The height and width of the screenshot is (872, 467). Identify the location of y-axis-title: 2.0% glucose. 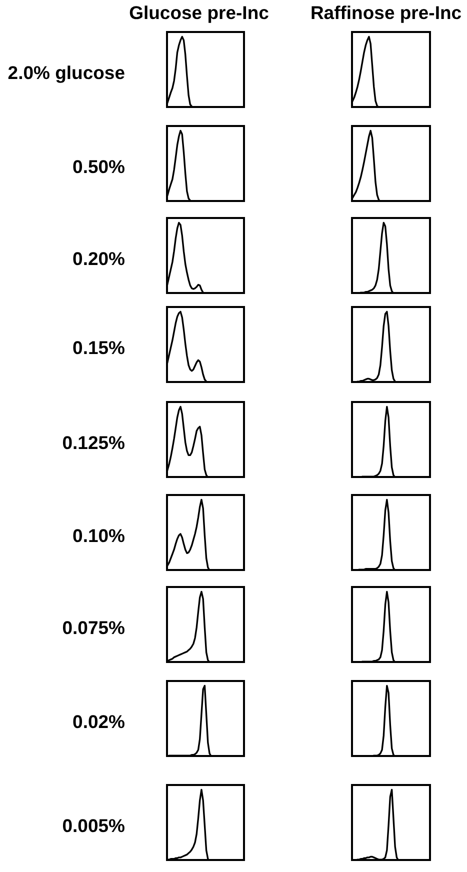
(65, 72).